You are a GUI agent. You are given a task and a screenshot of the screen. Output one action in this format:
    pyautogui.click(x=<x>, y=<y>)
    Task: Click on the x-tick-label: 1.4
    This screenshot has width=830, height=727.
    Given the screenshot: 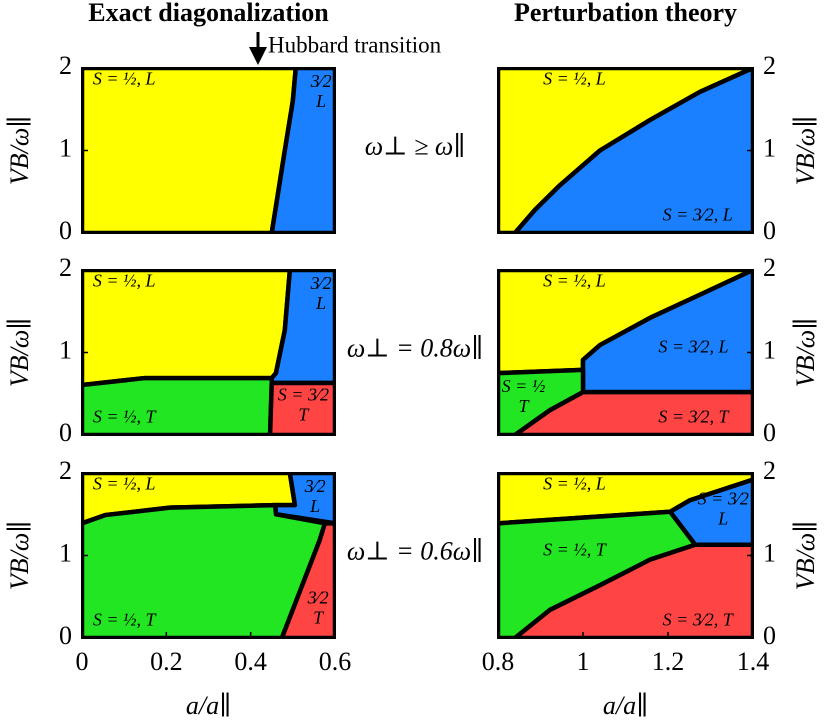 What is the action you would take?
    pyautogui.click(x=753, y=661)
    